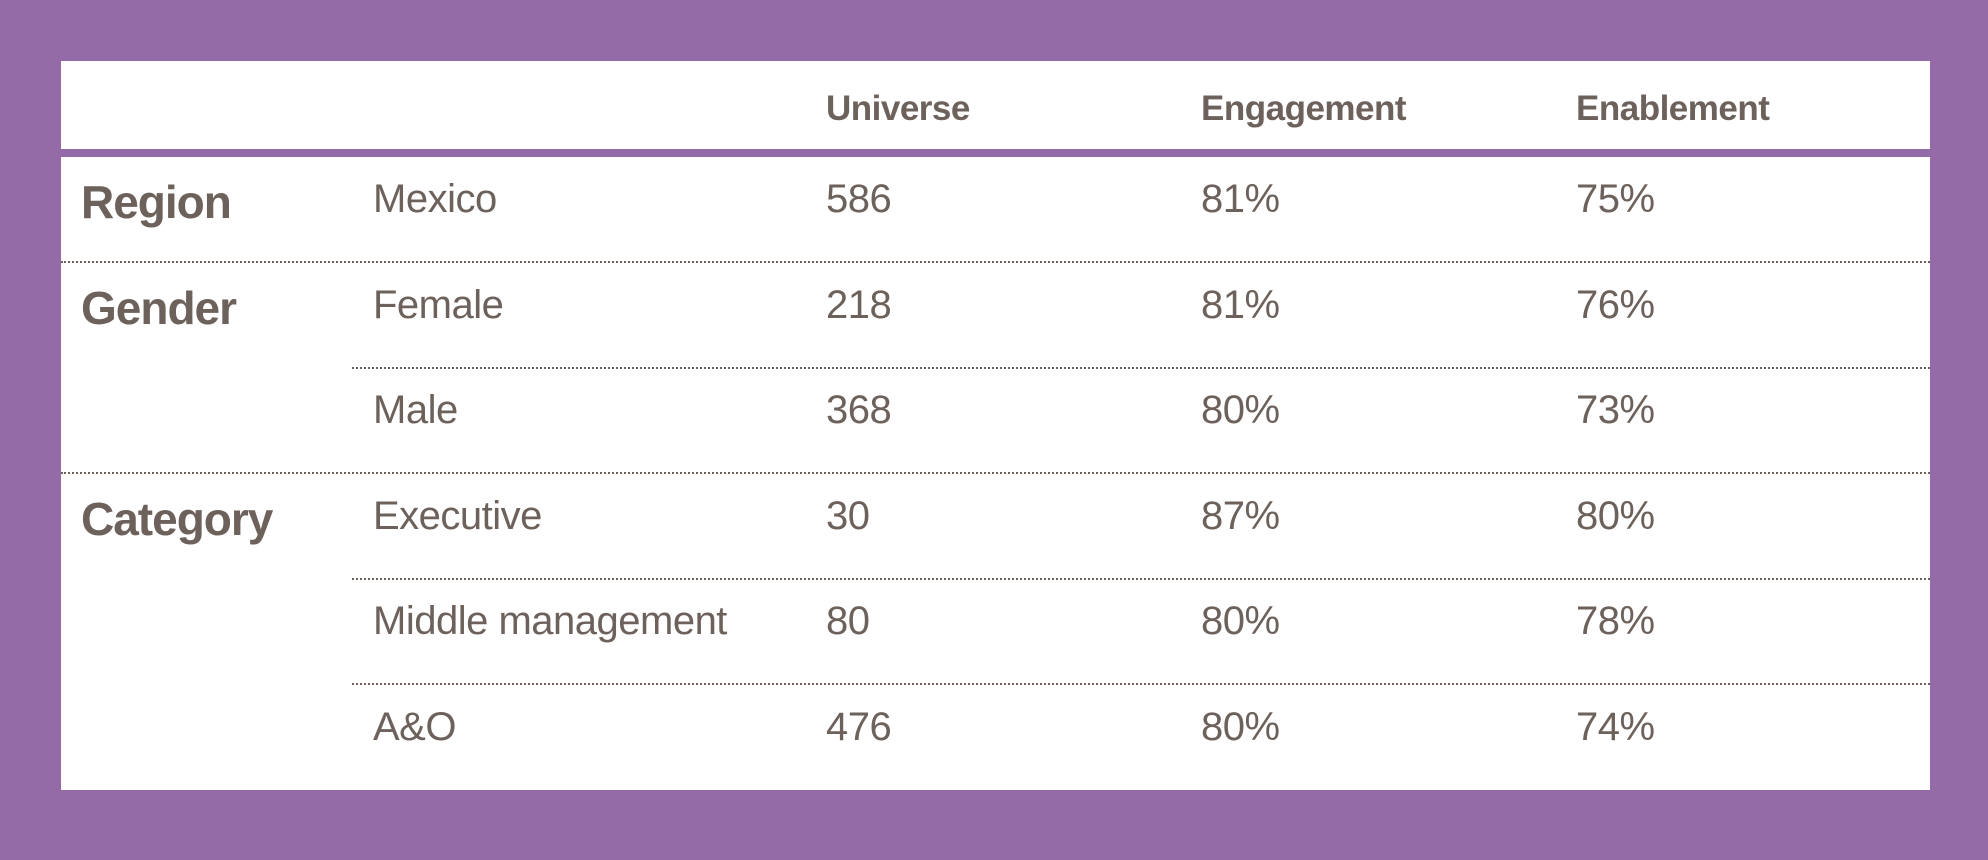 The height and width of the screenshot is (860, 1988). Describe the element at coordinates (415, 410) in the screenshot. I see `row-item: Male` at that location.